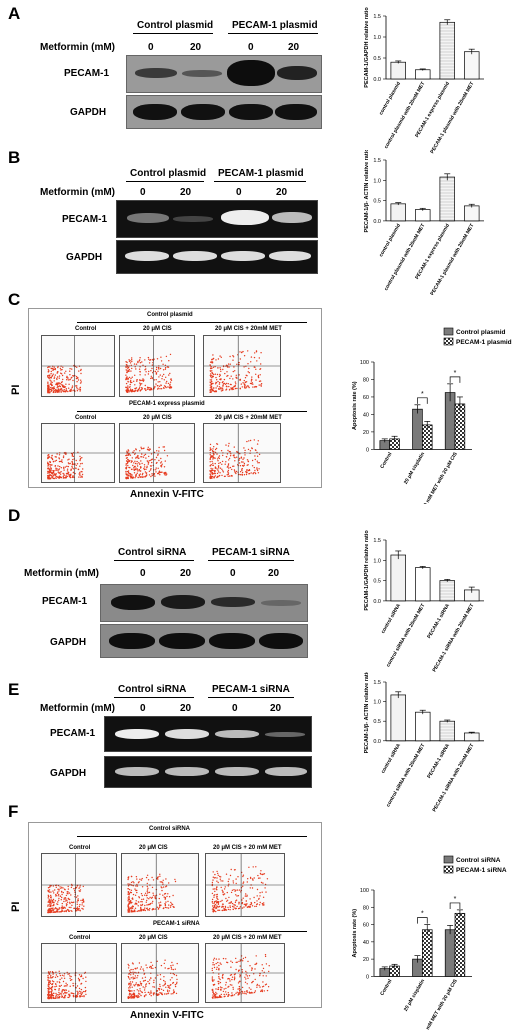  What do you see at coordinates (414, 468) in the screenshot?
I see `category-label: 20 μM cisplatin` at bounding box center [414, 468].